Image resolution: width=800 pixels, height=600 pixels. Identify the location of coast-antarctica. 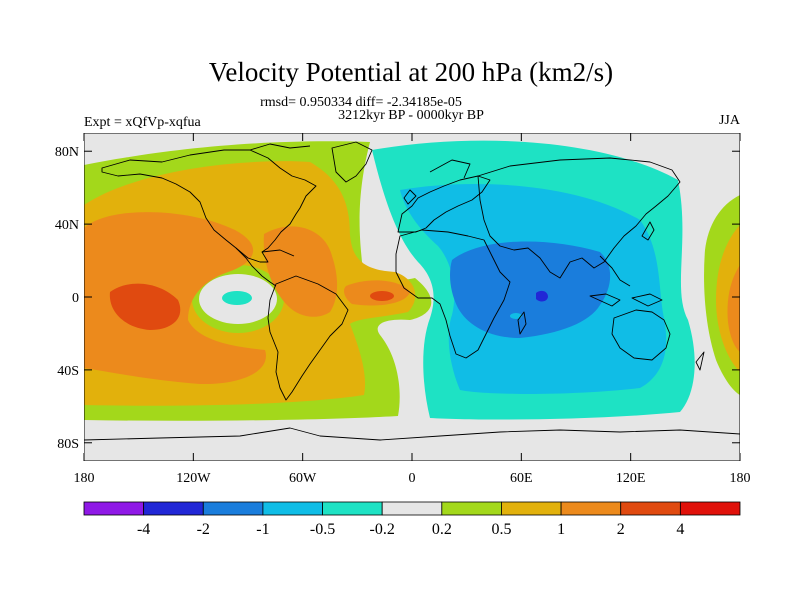
(412, 434).